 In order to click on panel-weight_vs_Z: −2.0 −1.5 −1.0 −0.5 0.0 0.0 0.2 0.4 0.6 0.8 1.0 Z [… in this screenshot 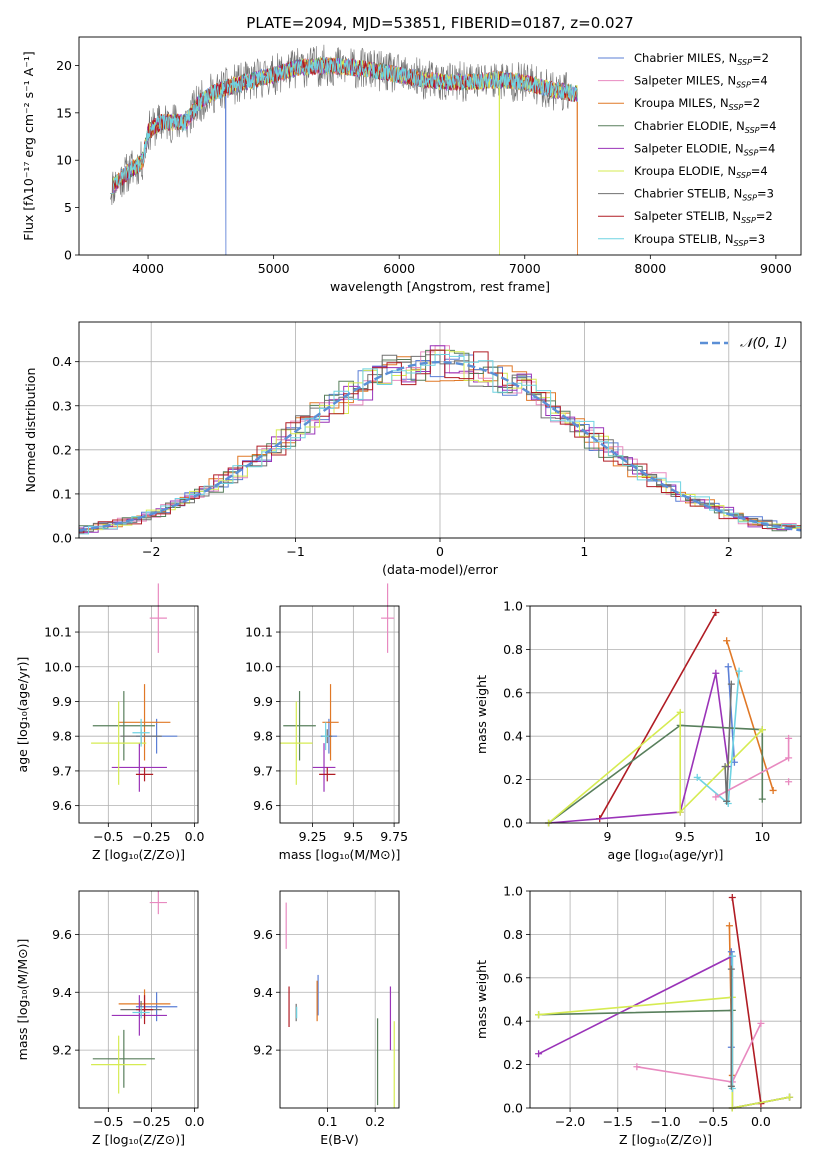, I will do `click(638, 1015)`.